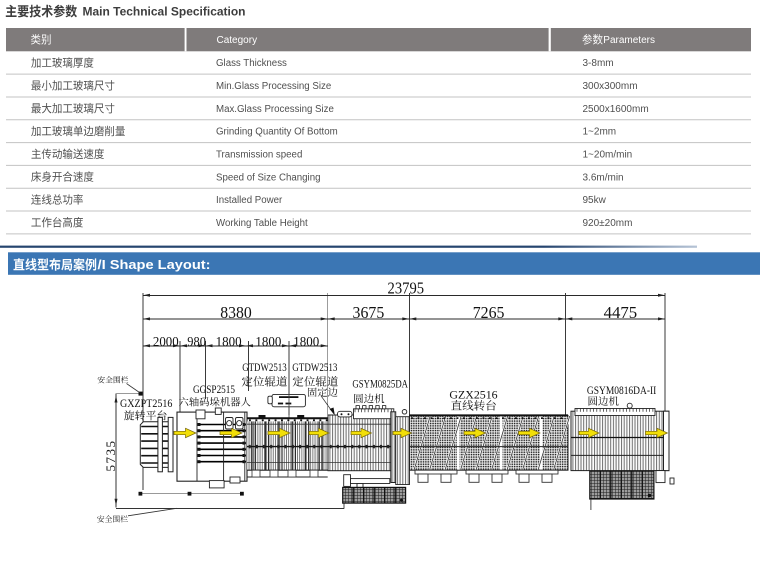  What do you see at coordinates (164, 12) in the screenshot?
I see `svg-text: Main Technical Specification` at bounding box center [164, 12].